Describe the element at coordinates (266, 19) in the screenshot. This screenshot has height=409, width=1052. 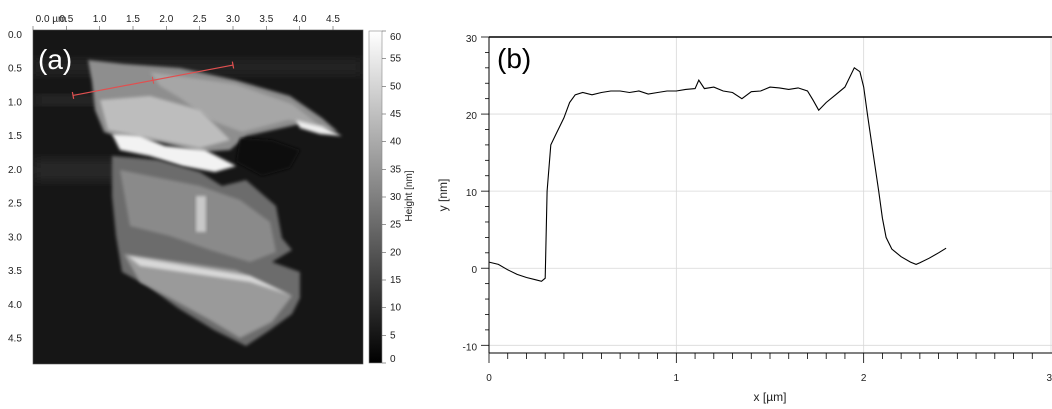
I see `afm-x-tick-label: 3.5` at that location.